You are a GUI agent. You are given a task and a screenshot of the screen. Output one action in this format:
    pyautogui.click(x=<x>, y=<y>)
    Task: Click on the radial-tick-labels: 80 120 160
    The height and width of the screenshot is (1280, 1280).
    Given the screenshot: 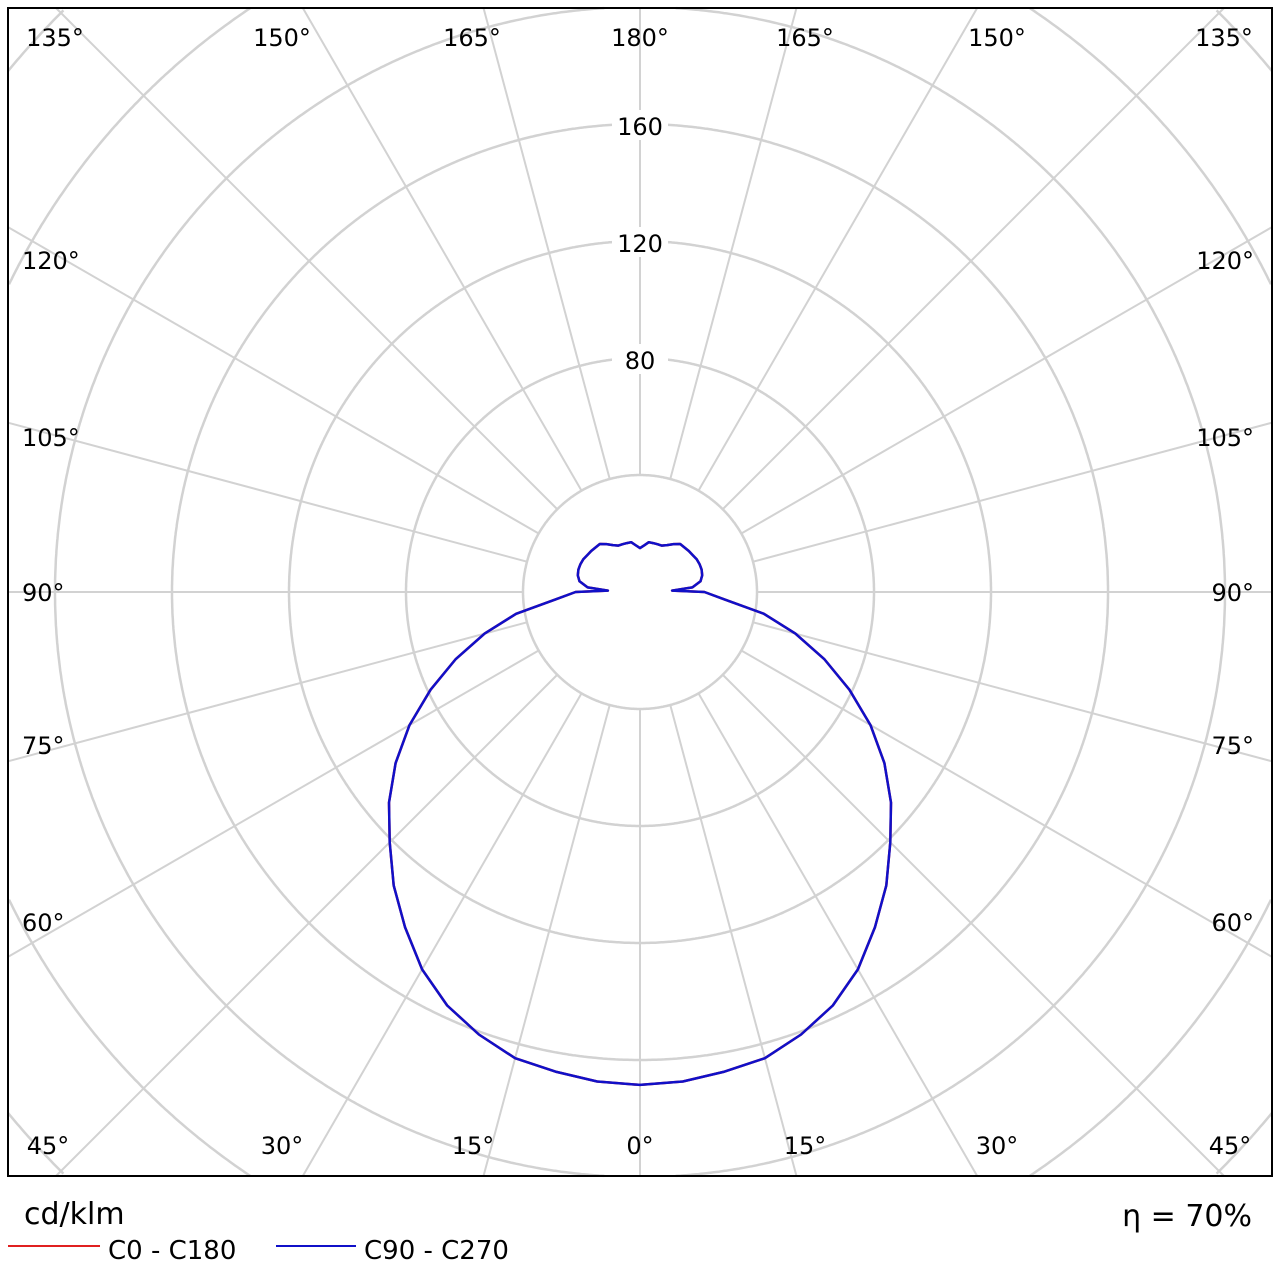 What is the action you would take?
    pyautogui.click(x=640, y=242)
    